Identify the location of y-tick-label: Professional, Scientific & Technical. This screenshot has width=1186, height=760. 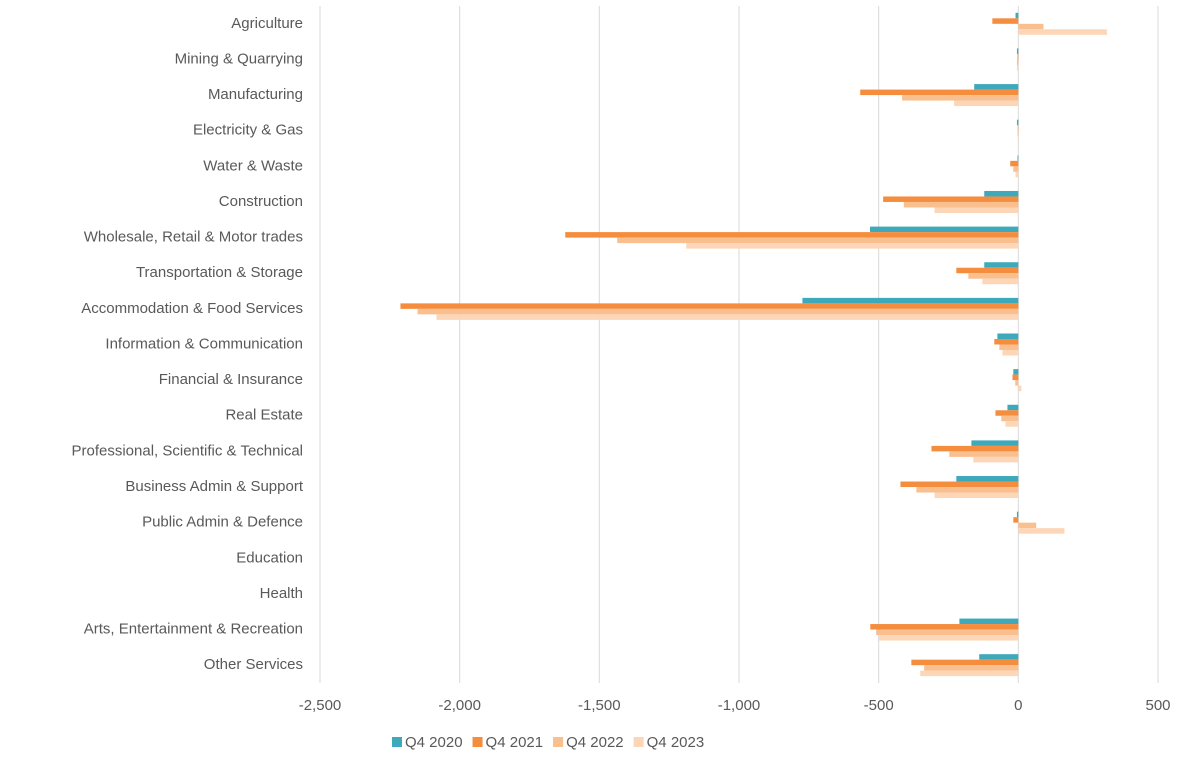
(187, 450).